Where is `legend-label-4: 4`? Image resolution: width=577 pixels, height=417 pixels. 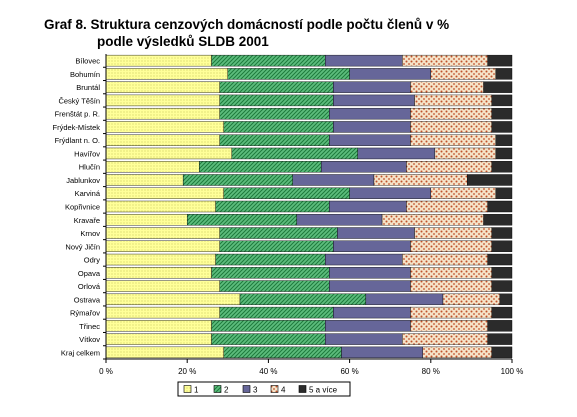 legend-label-4: 4 is located at coordinates (283, 390).